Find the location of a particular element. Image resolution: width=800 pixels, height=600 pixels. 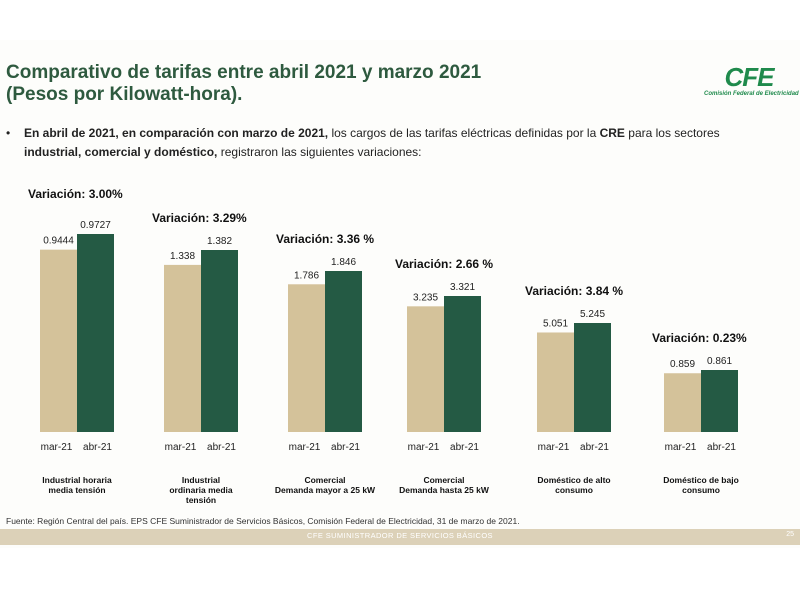

bullet-bold-3: industrial, comercial y doméstico, is located at coordinates (121, 152).